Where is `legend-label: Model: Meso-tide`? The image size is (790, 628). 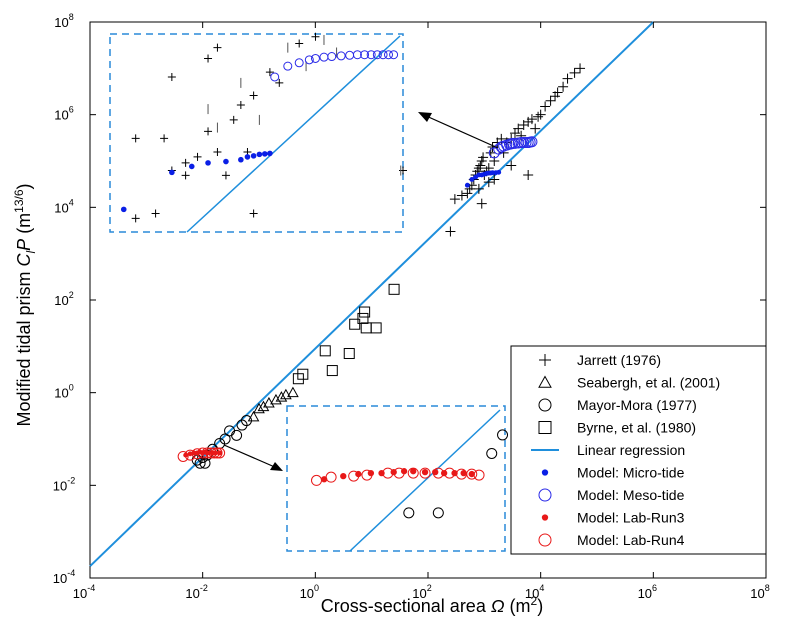
legend-label: Model: Meso-tide is located at coordinates (631, 495).